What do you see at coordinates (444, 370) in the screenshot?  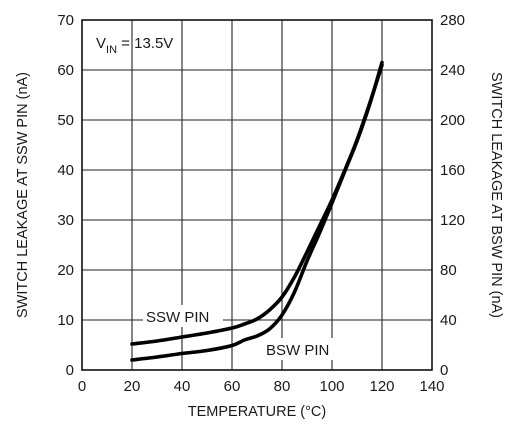 I see `y-tick-label-right-0: 0` at bounding box center [444, 370].